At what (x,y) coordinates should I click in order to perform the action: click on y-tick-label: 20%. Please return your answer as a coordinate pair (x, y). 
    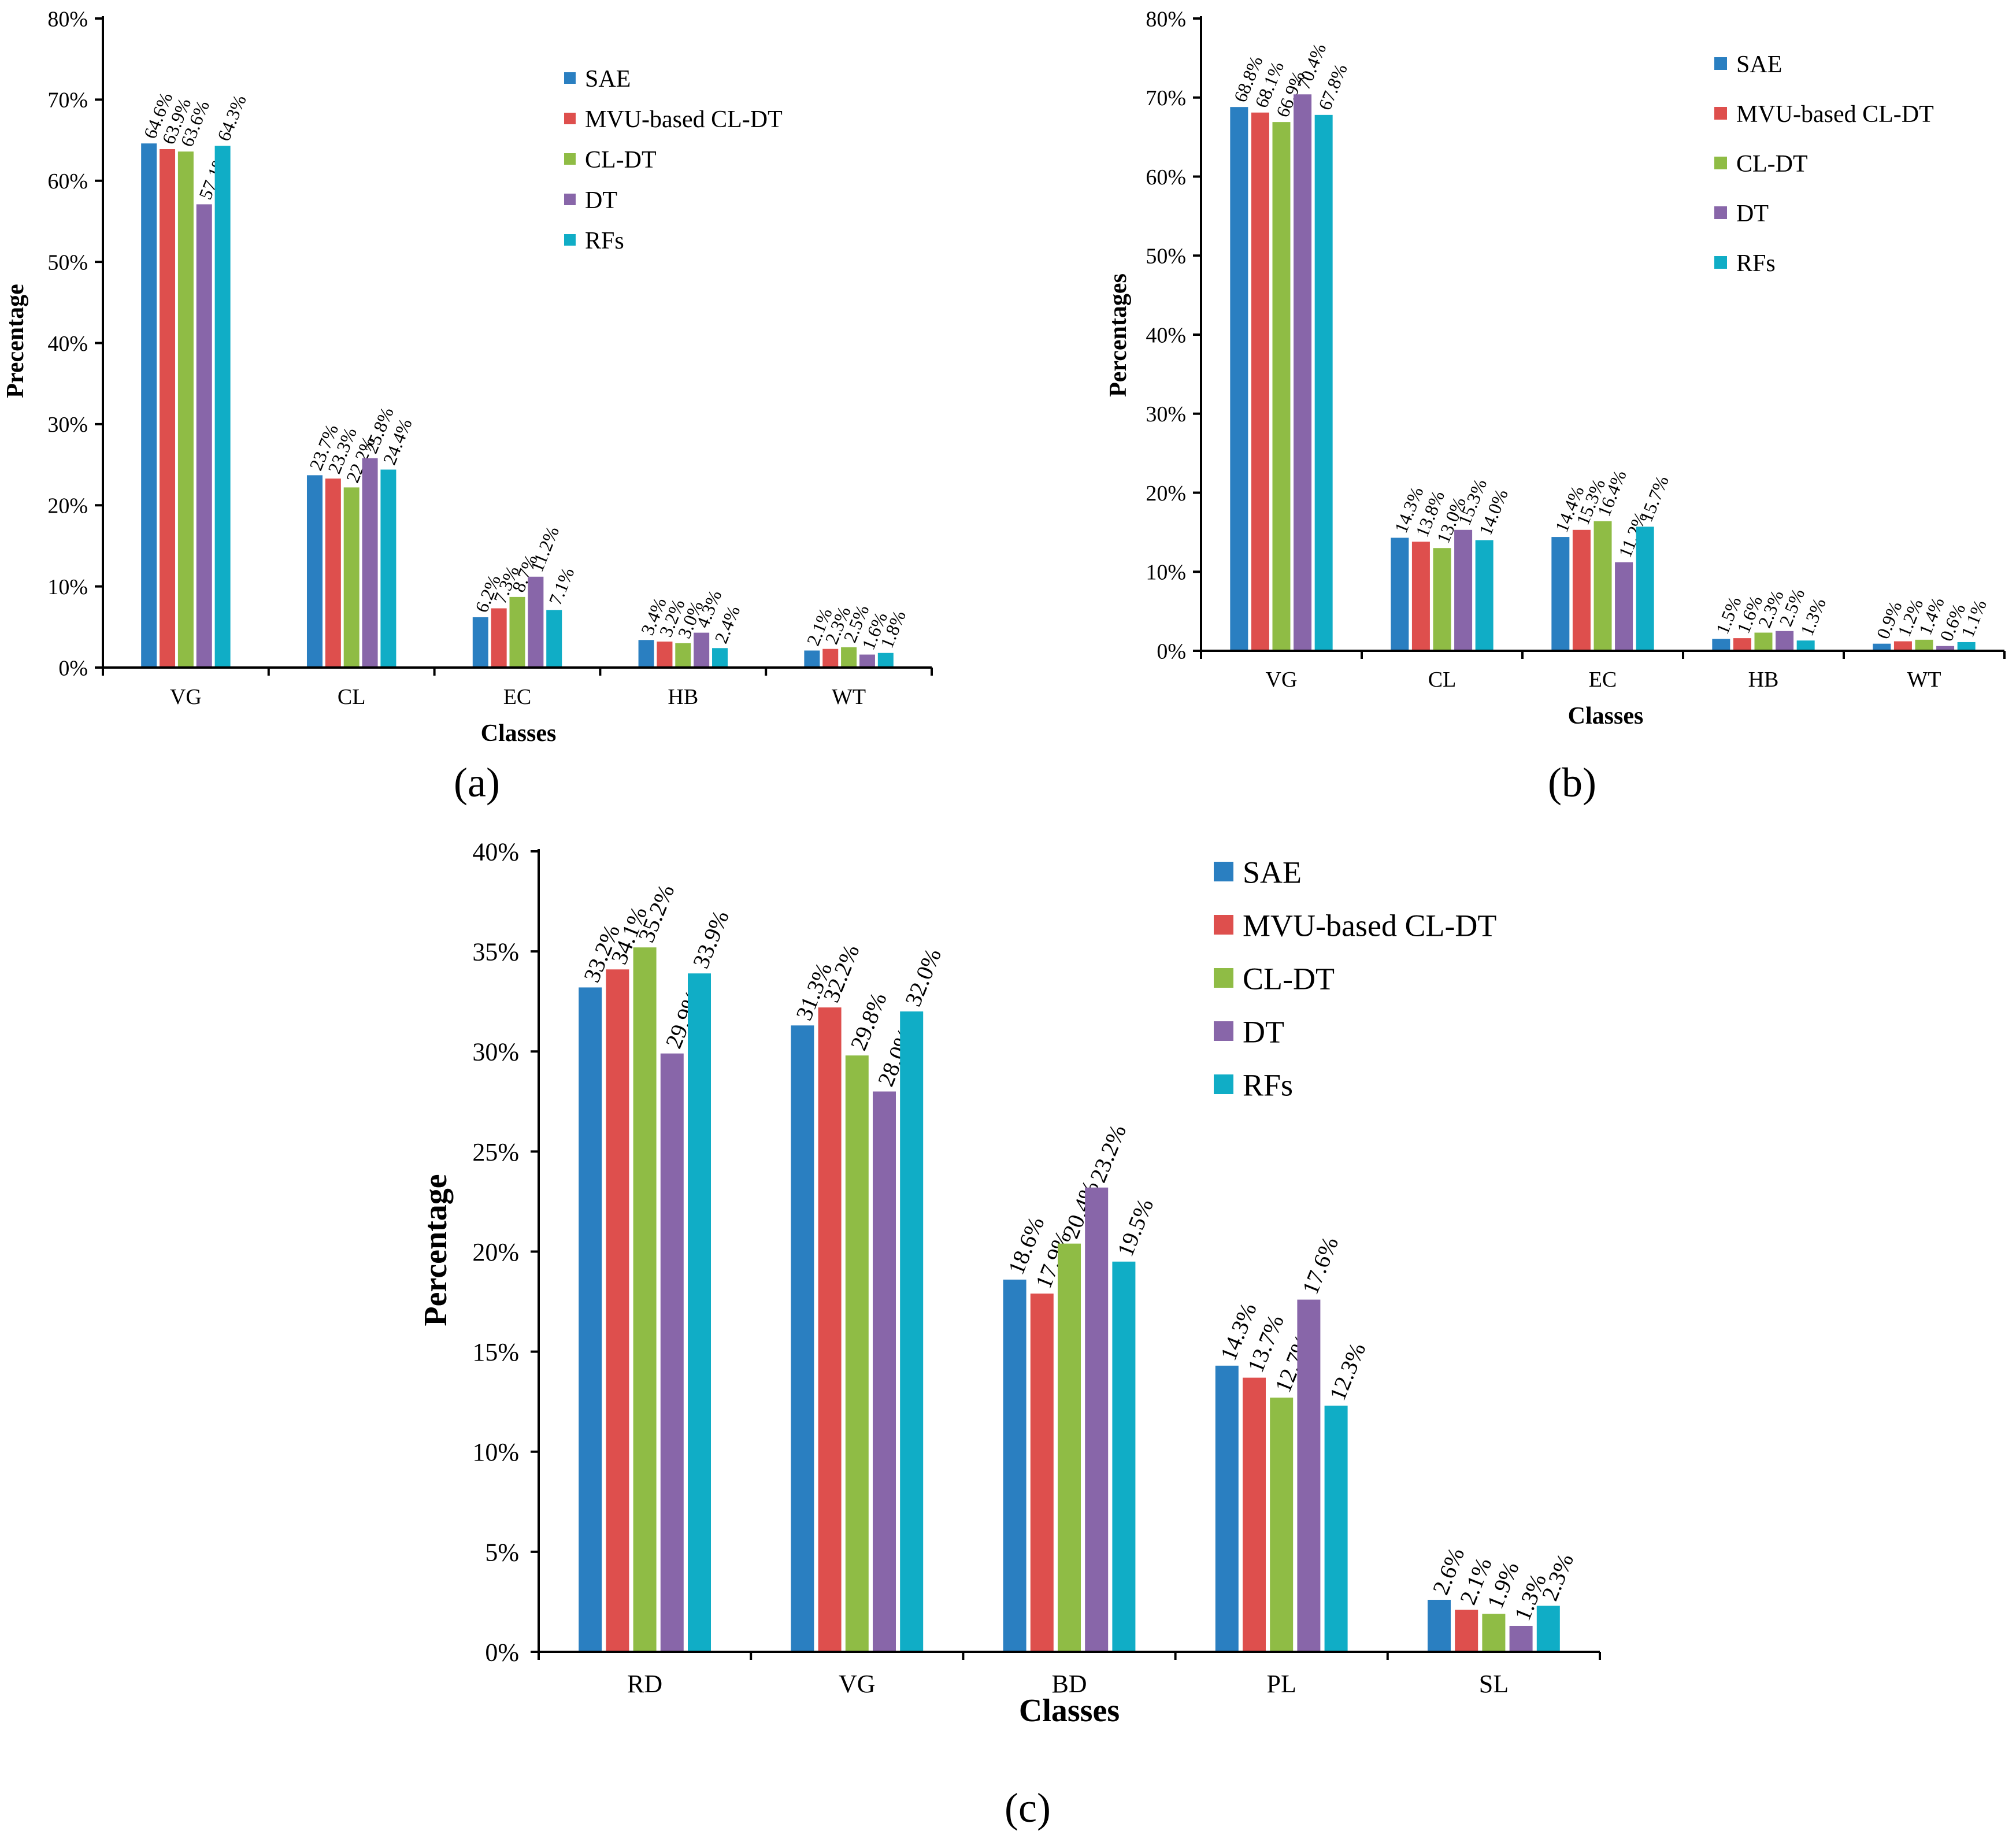
    Looking at the image, I should click on (67, 506).